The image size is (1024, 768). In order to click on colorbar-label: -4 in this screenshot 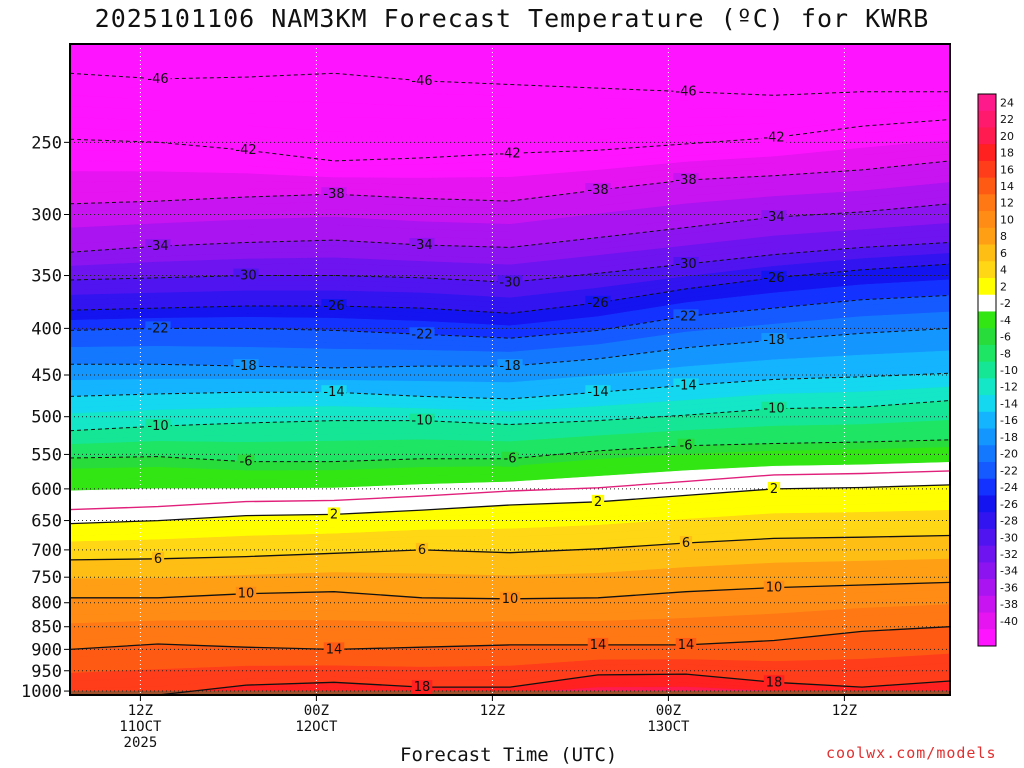, I will do `click(1005, 320)`.